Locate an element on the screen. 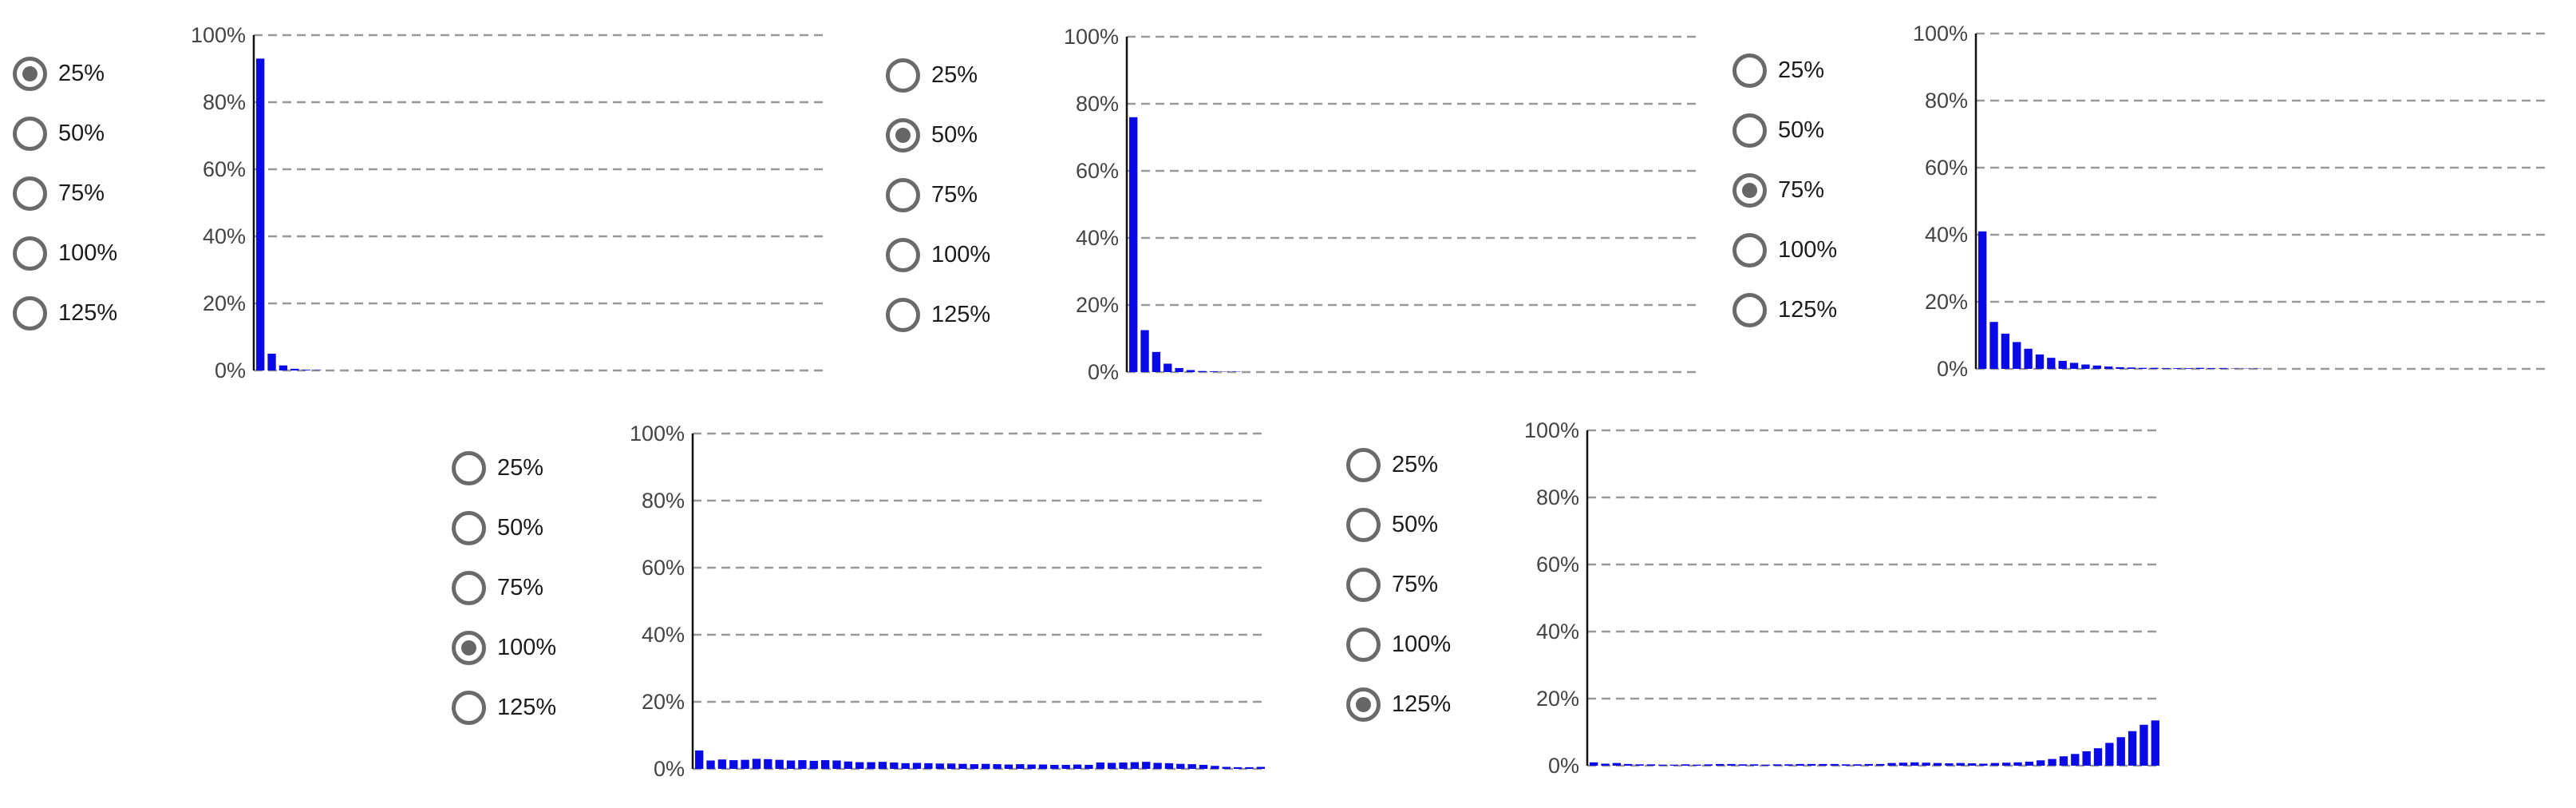 Image resolution: width=2576 pixels, height=808 pixels. y-tick-label: 100% is located at coordinates (1091, 37).